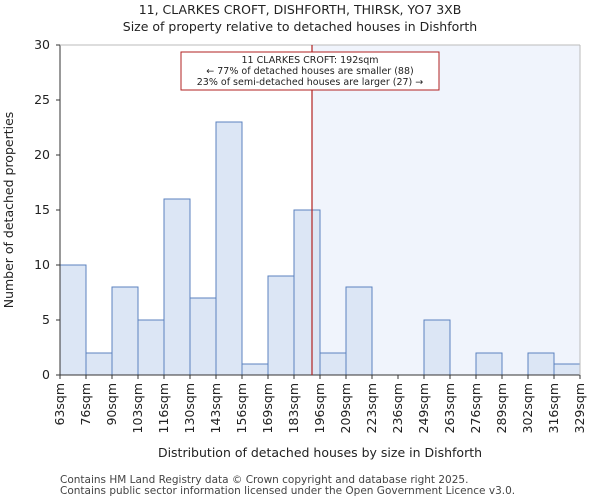 The width and height of the screenshot is (600, 500). What do you see at coordinates (46, 374) in the screenshot?
I see `y-tick-label: 0` at bounding box center [46, 374].